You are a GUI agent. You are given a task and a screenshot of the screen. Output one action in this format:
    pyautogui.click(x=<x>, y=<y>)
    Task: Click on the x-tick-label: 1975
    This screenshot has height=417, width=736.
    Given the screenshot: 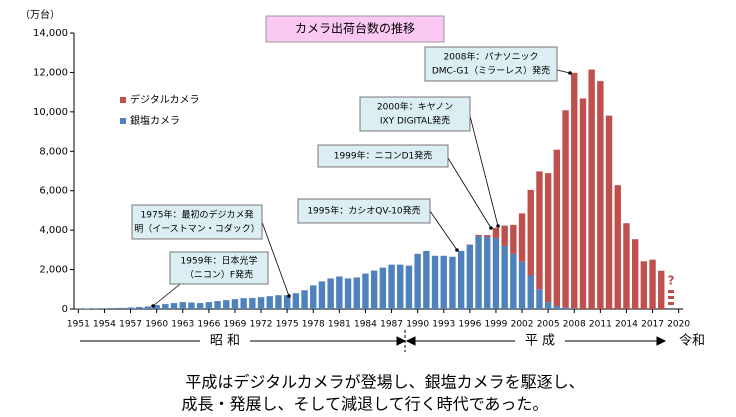 What is the action you would take?
    pyautogui.click(x=287, y=325)
    